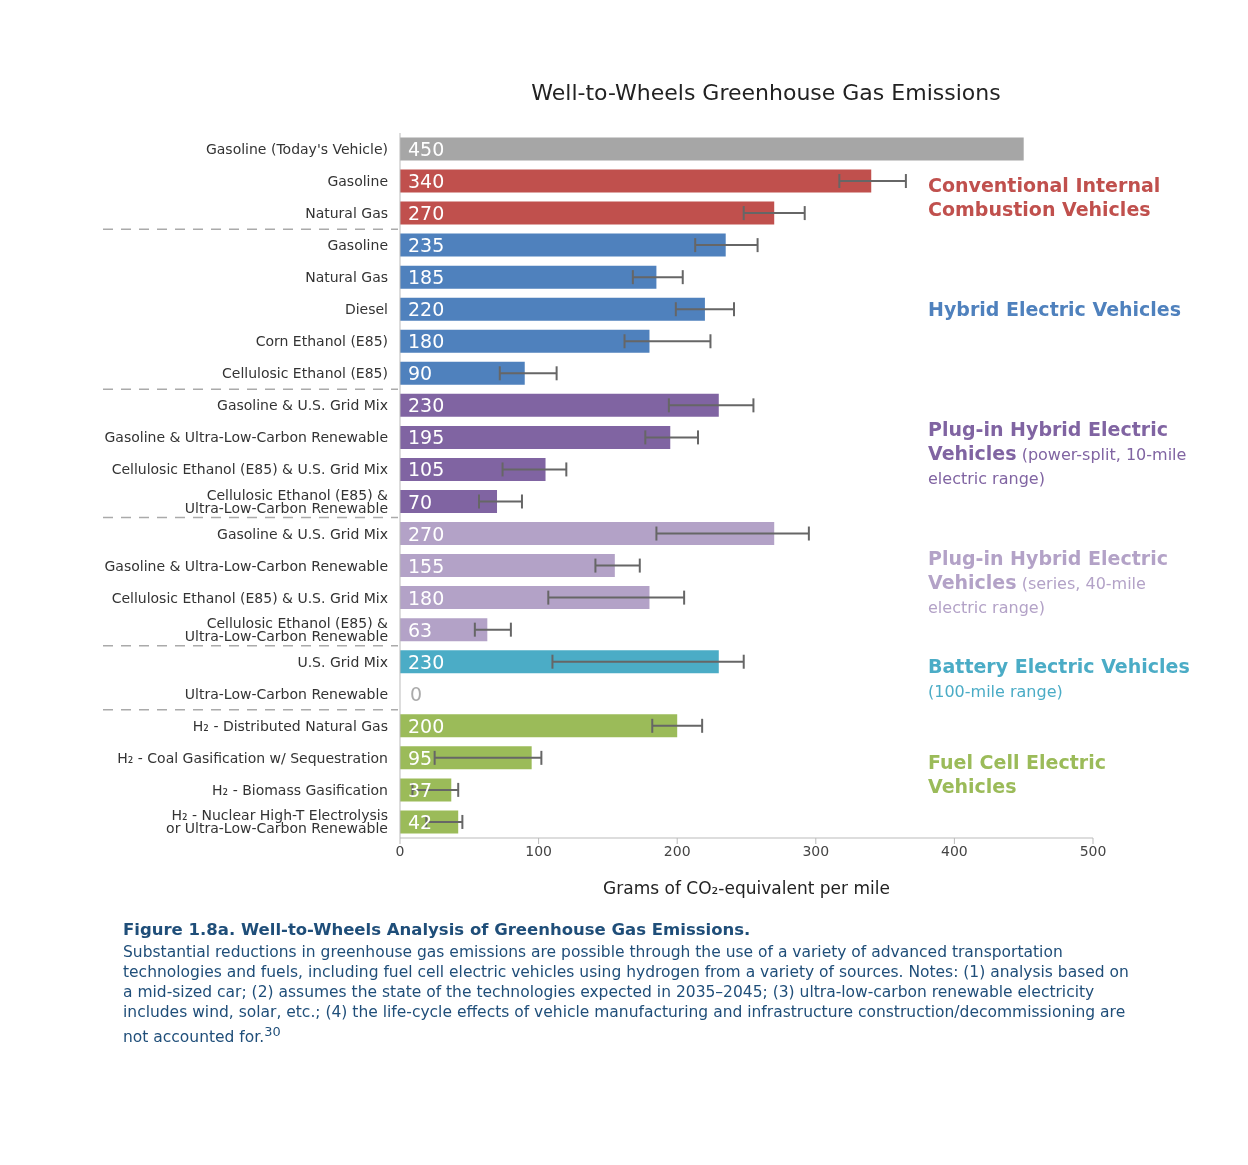  What do you see at coordinates (1059, 677) in the screenshot?
I see `text: Battery Electric Vehicles (100-mile range)` at bounding box center [1059, 677].